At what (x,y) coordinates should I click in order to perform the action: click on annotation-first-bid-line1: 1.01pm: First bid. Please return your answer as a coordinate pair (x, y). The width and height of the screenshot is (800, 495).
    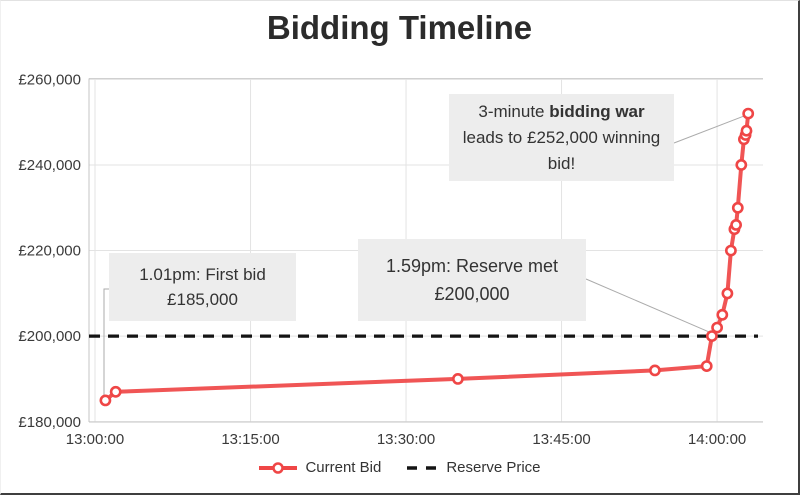
    Looking at the image, I should click on (202, 274).